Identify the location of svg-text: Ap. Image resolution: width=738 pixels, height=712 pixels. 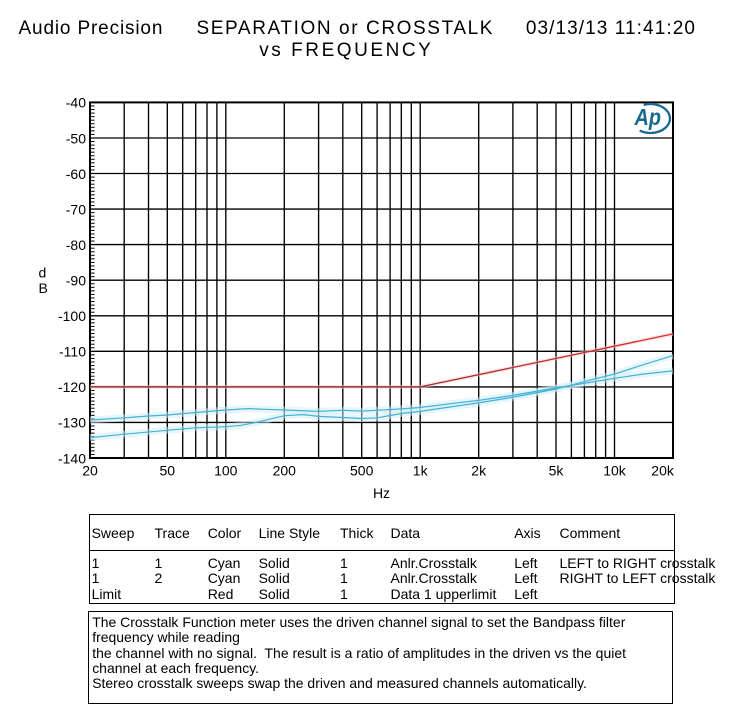
(647, 117).